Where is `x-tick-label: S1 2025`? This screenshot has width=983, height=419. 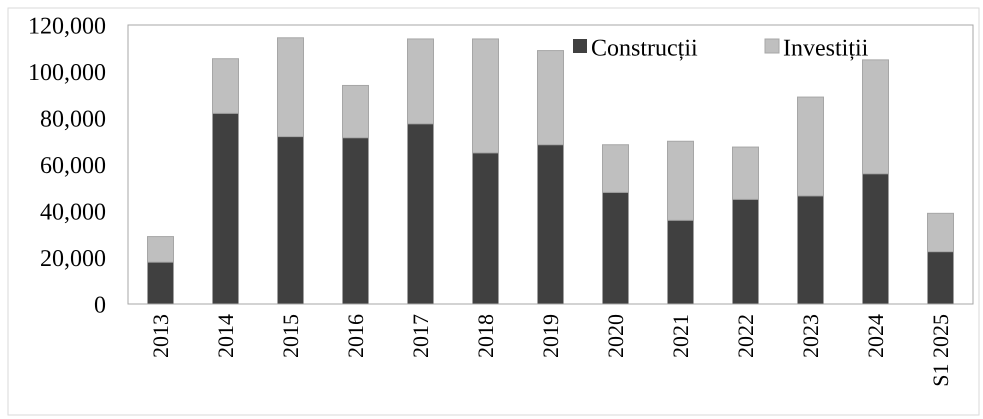 x-tick-label: S1 2025 is located at coordinates (941, 350).